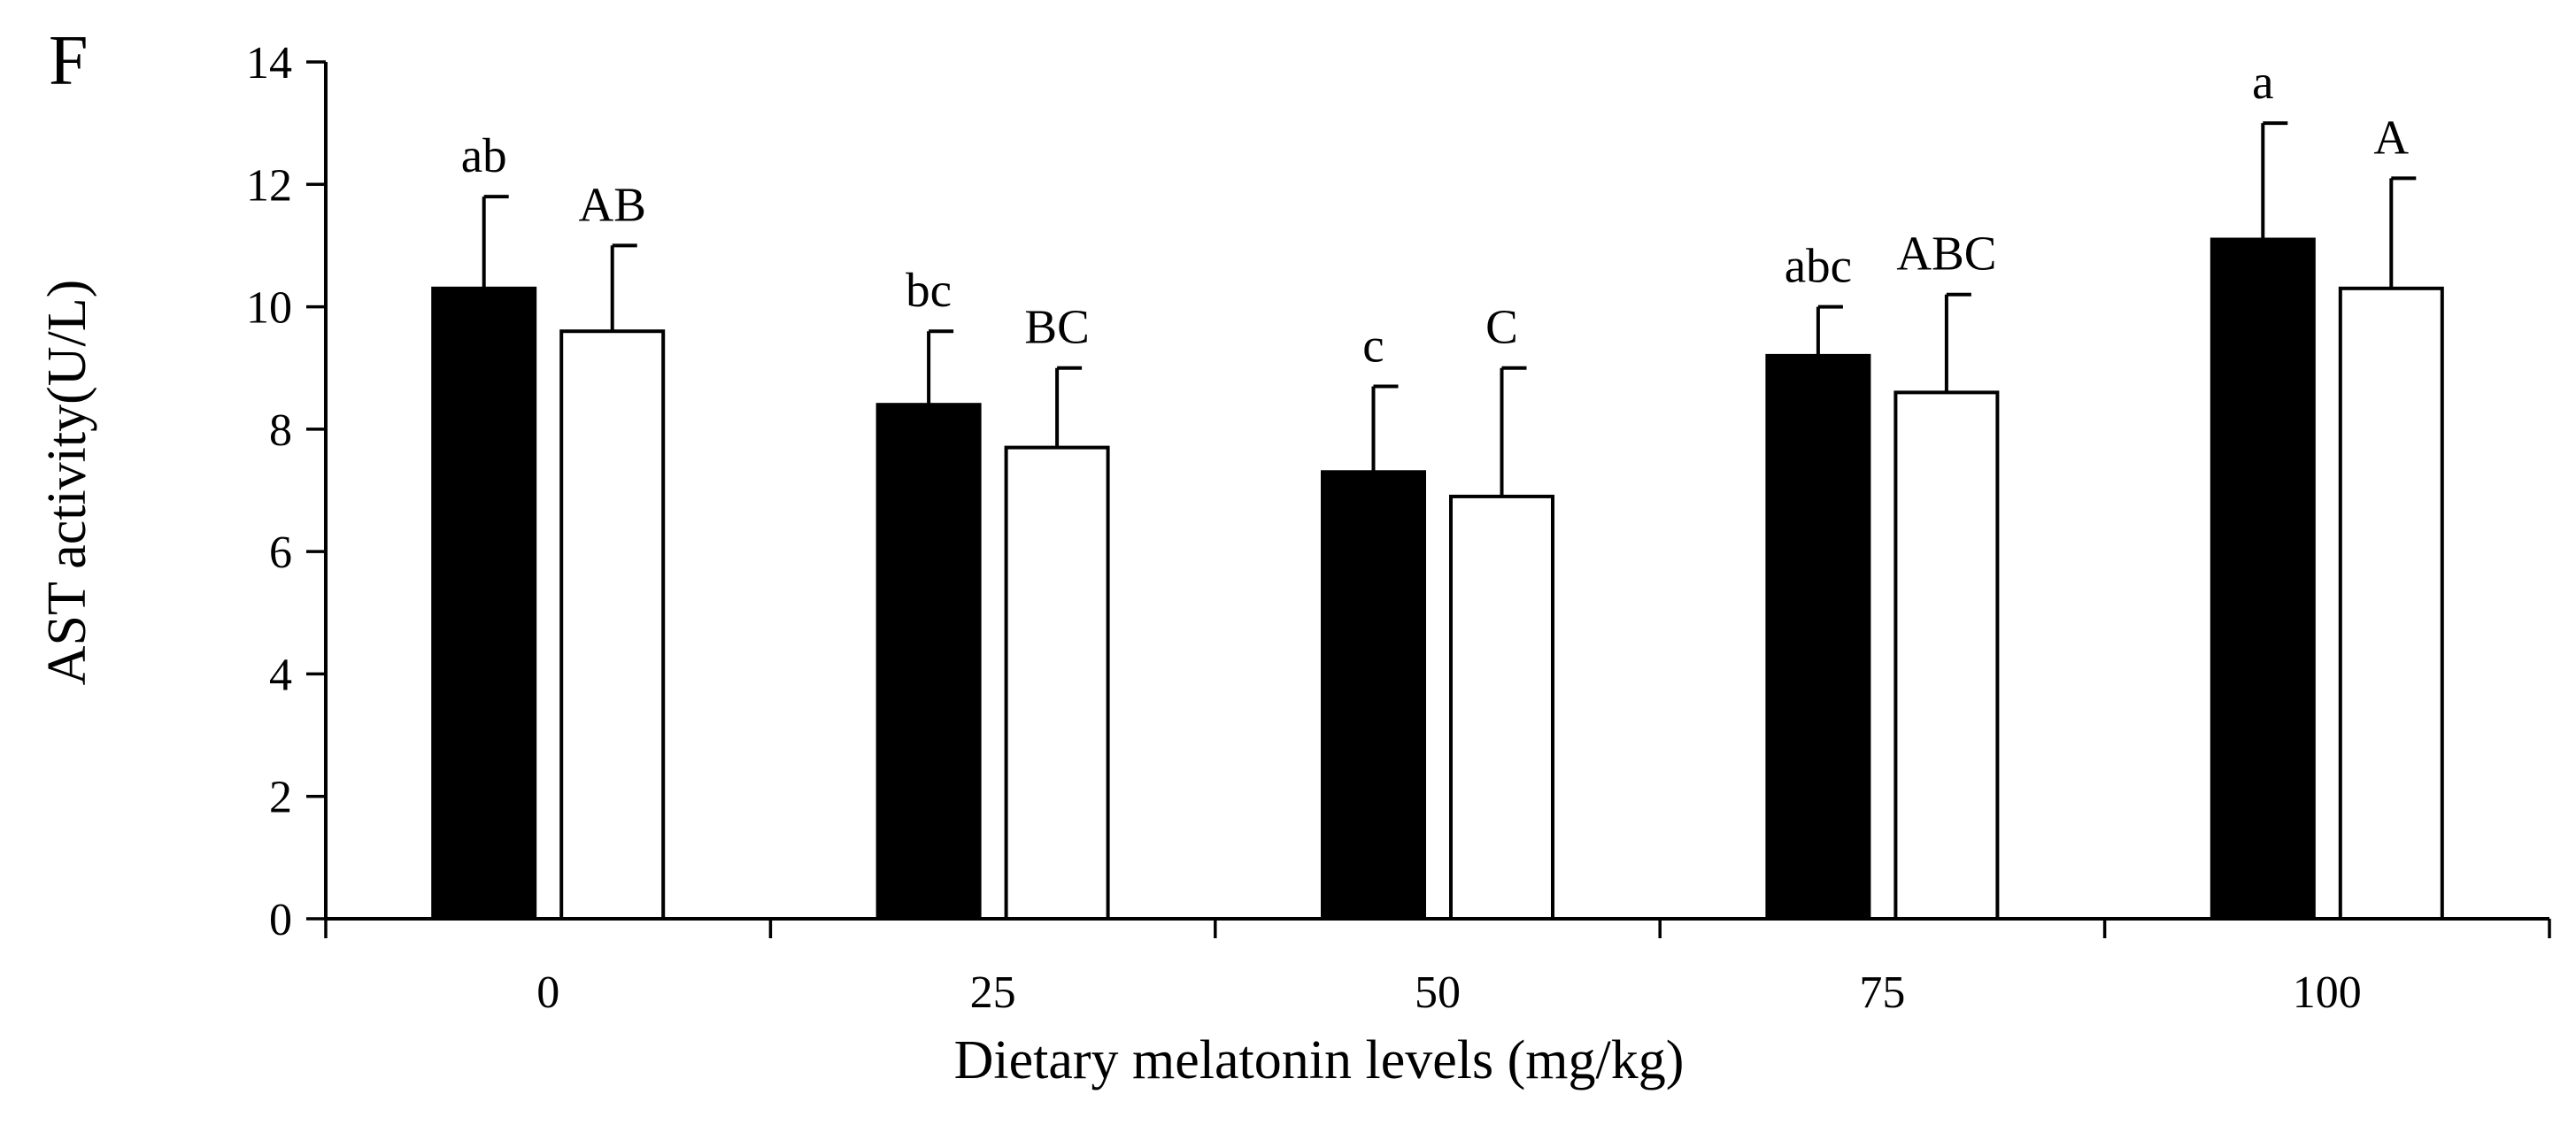 Image resolution: width=2576 pixels, height=1125 pixels. What do you see at coordinates (1373, 345) in the screenshot?
I see `significance-label-1-50: c` at bounding box center [1373, 345].